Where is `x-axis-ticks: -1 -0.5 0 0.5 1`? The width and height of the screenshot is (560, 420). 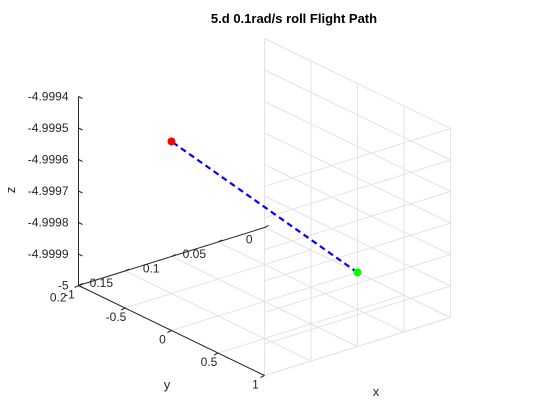
x-axis-ticks: -1 -0.5 0 0.5 1 is located at coordinates (164, 338).